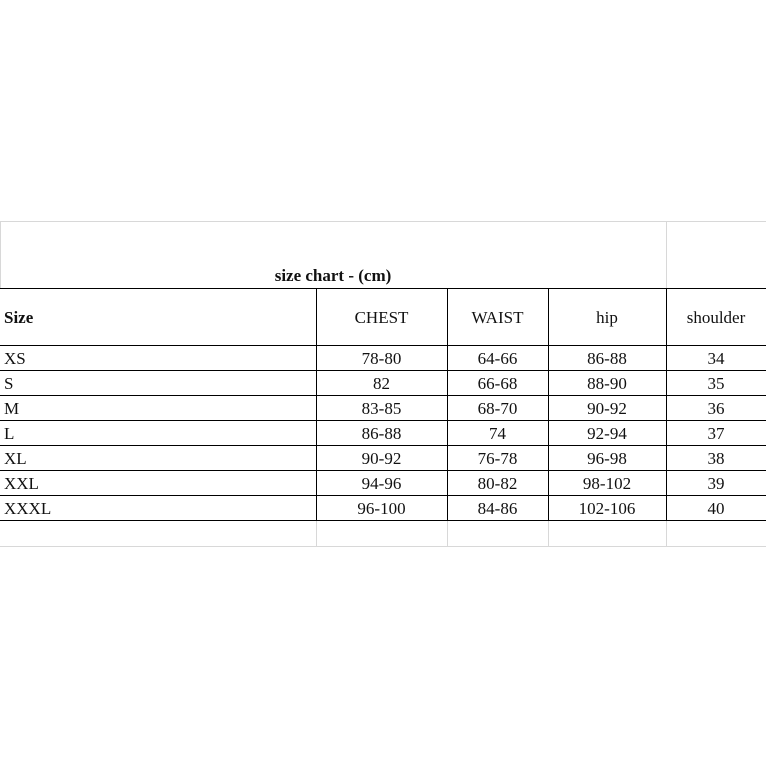  What do you see at coordinates (21, 483) in the screenshot?
I see `cell-size: XXL` at bounding box center [21, 483].